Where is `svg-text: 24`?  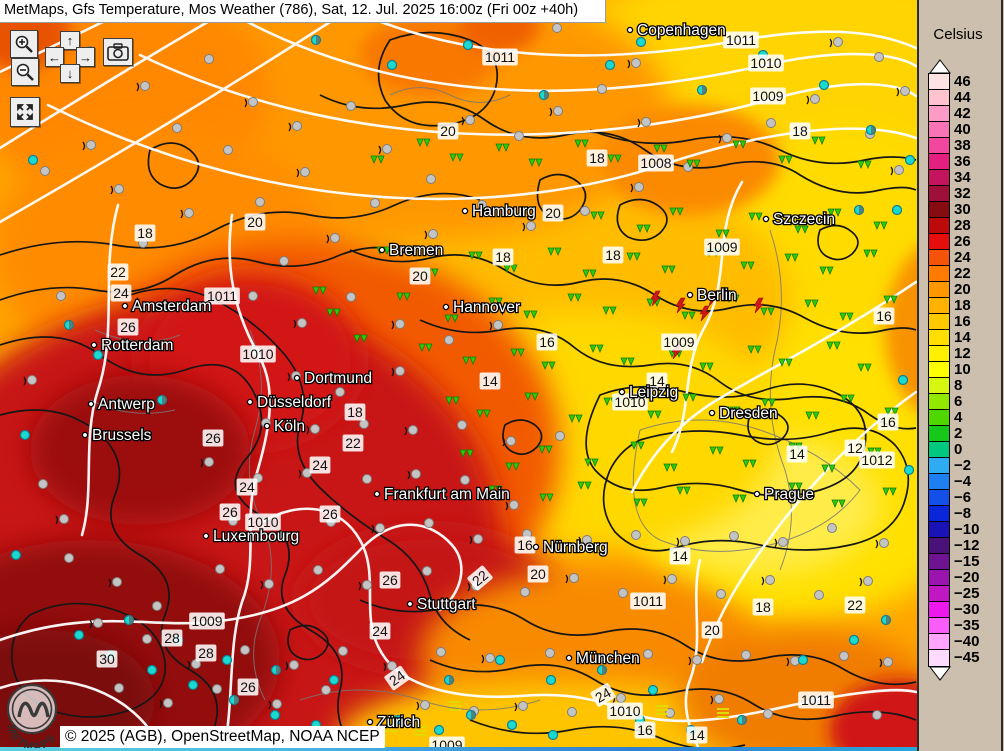
svg-text: 24 is located at coordinates (380, 631).